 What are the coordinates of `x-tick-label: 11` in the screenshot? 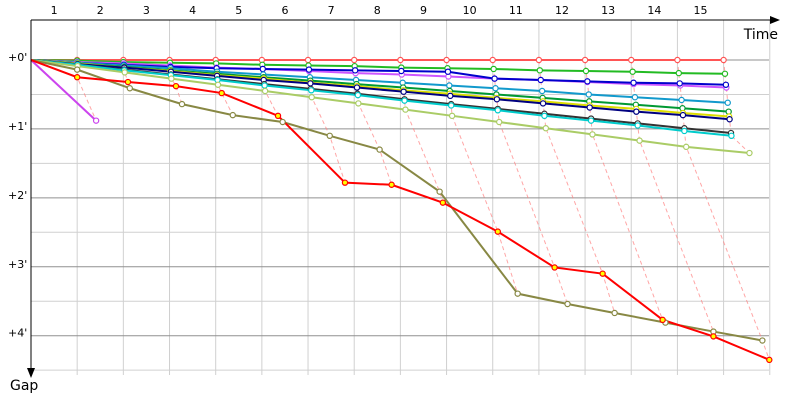 It's located at (516, 10).